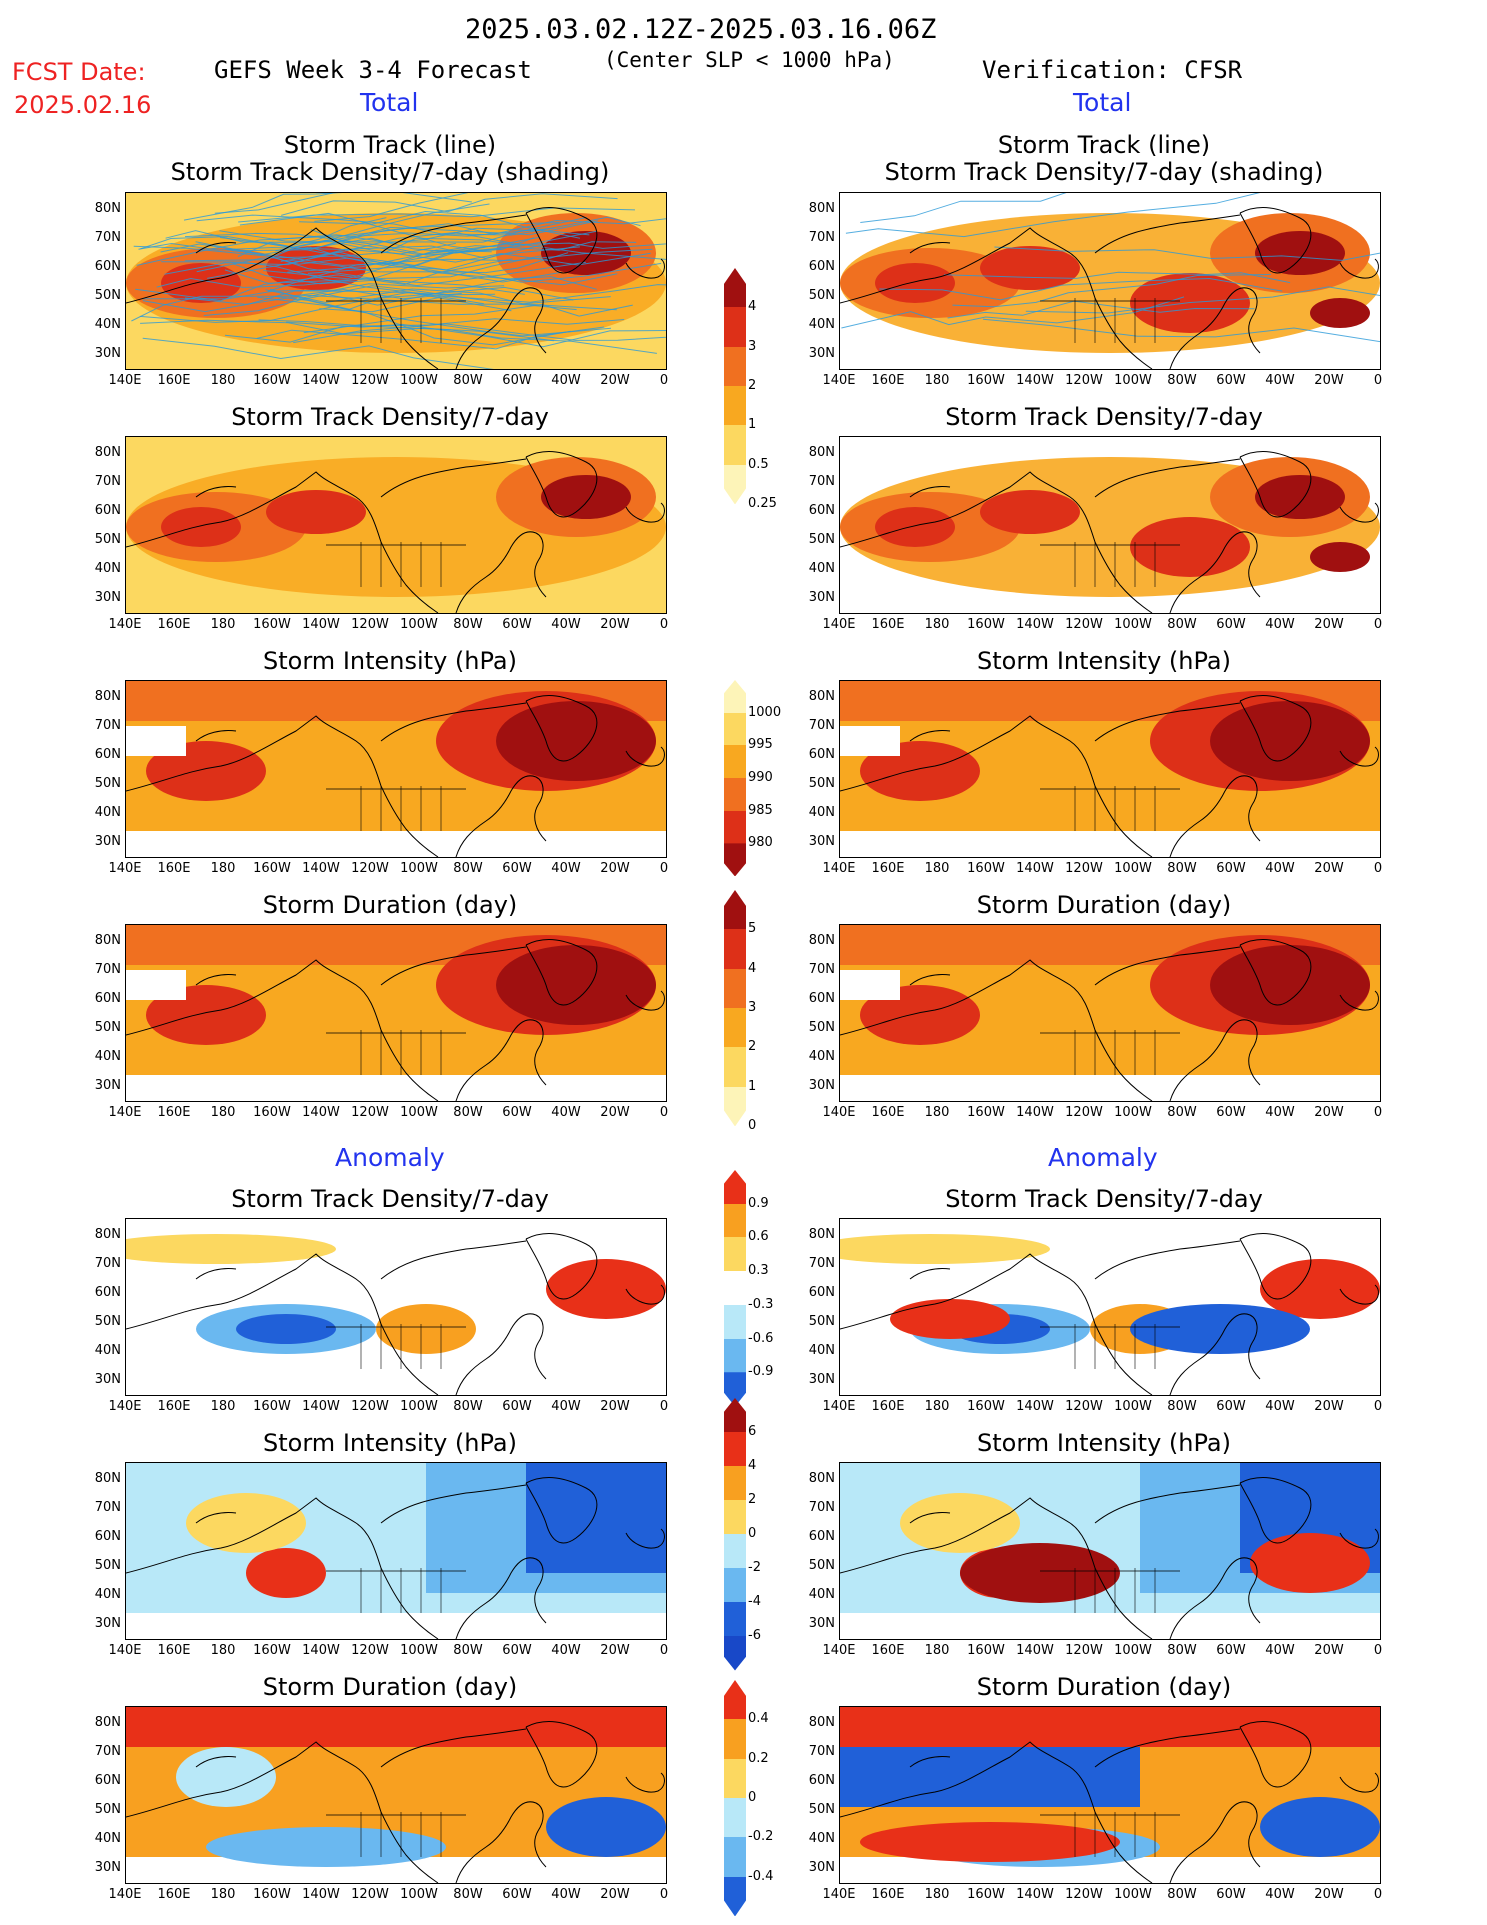 Image resolution: width=1487 pixels, height=1925 pixels. What do you see at coordinates (107, 1780) in the screenshot?
I see `lat-tick-label: 60N` at bounding box center [107, 1780].